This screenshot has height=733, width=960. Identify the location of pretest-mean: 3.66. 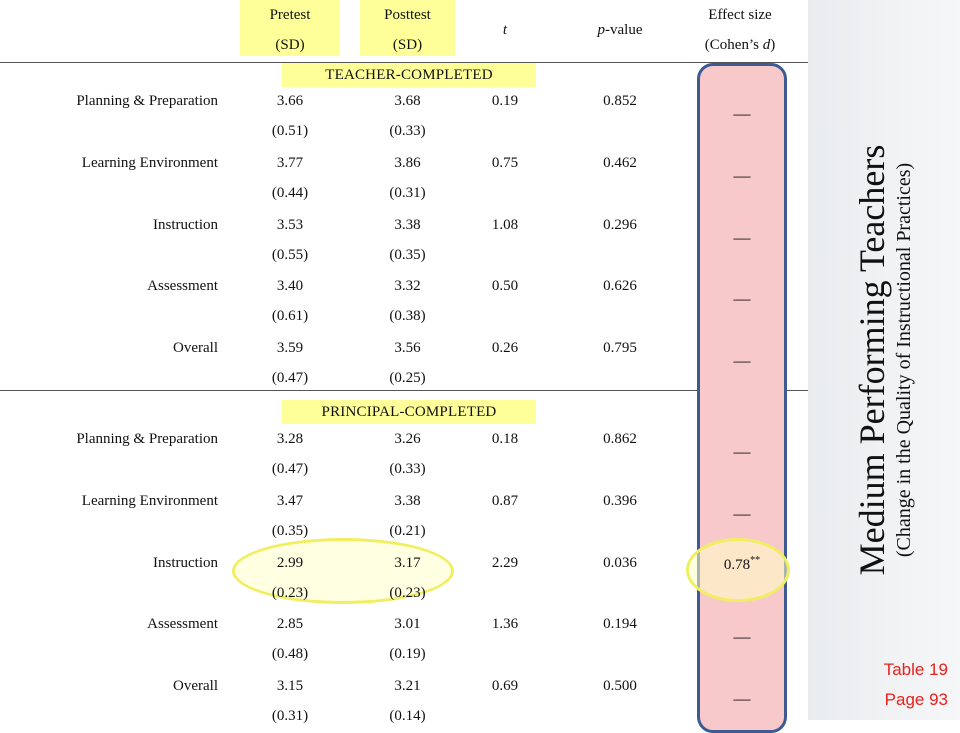
(290, 101).